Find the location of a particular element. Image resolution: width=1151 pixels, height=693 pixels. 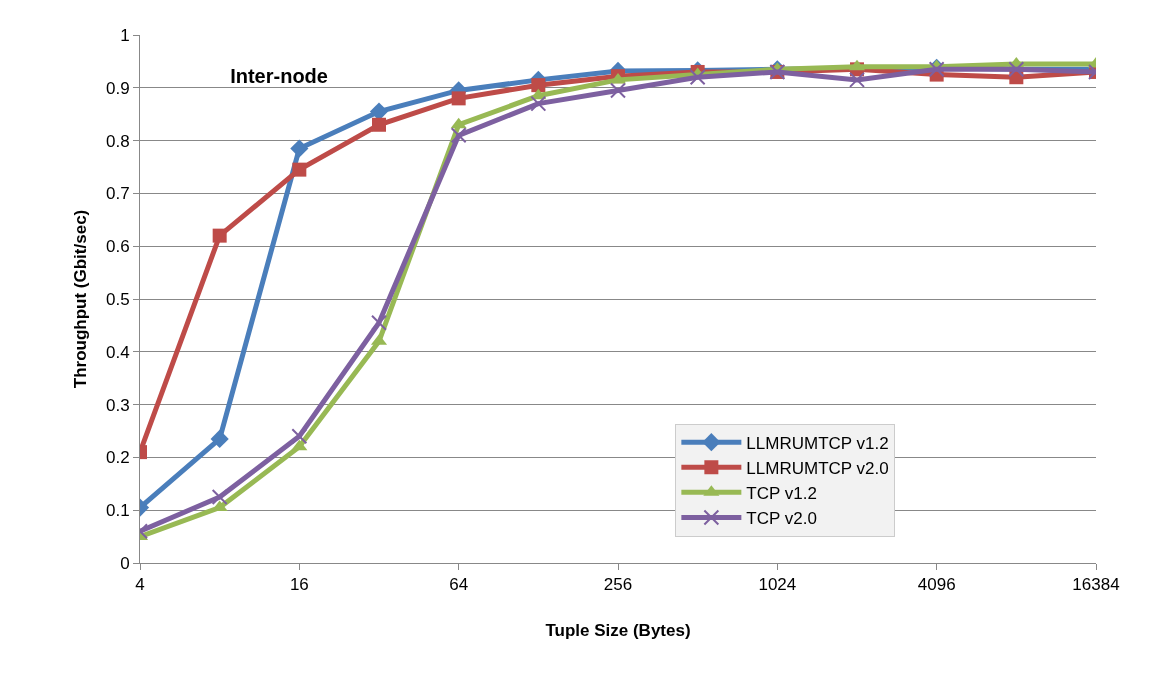

legend-label: TCP v1.2 is located at coordinates (781, 493).